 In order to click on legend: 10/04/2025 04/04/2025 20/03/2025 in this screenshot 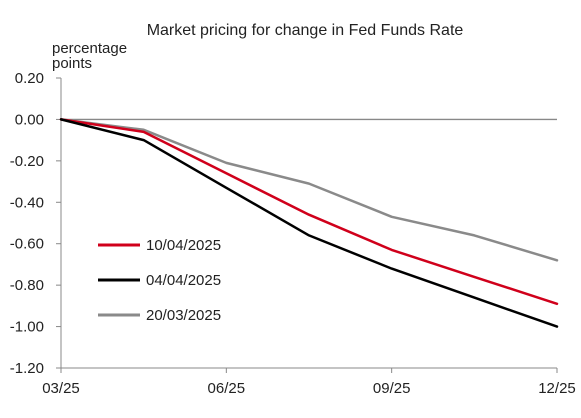, I will do `click(159, 280)`.